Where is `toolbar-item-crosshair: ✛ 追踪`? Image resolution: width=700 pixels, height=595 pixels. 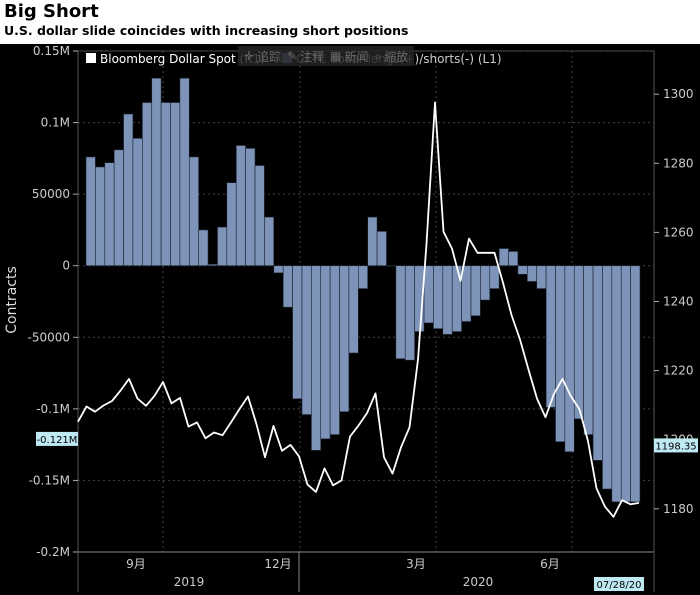 toolbar-item-crosshair: ✛ 追踪 is located at coordinates (262, 56).